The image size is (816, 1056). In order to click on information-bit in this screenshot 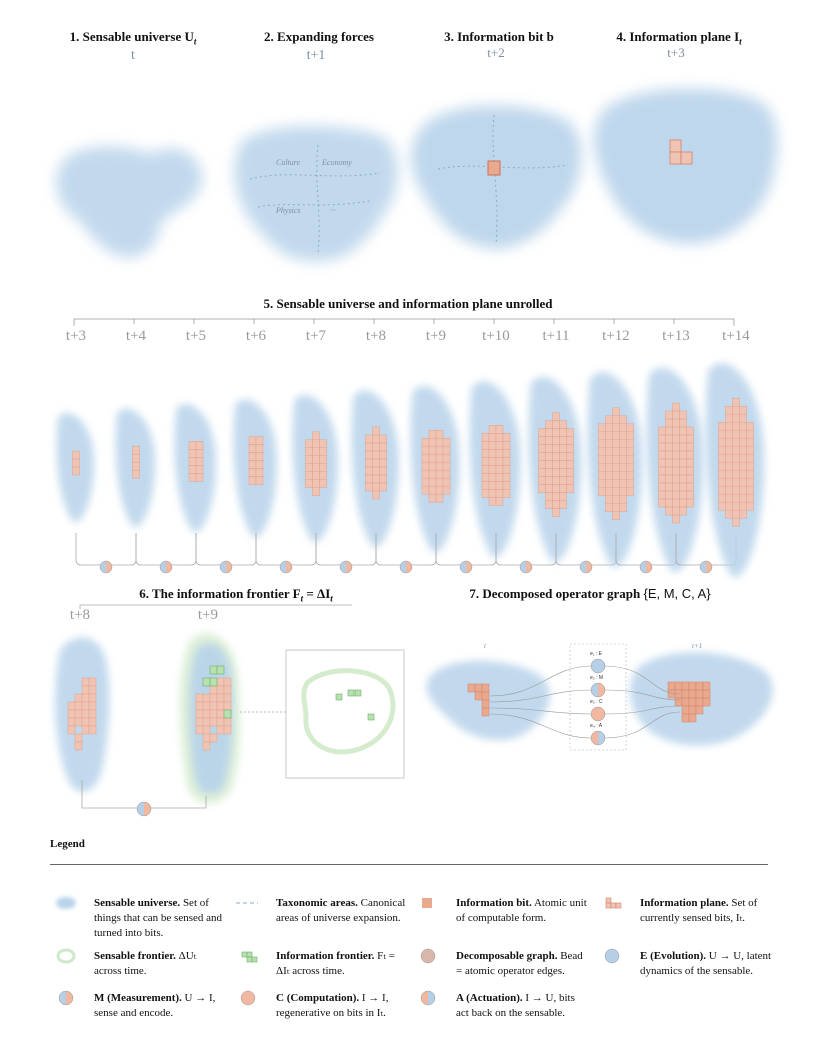, I will do `click(494, 168)`.